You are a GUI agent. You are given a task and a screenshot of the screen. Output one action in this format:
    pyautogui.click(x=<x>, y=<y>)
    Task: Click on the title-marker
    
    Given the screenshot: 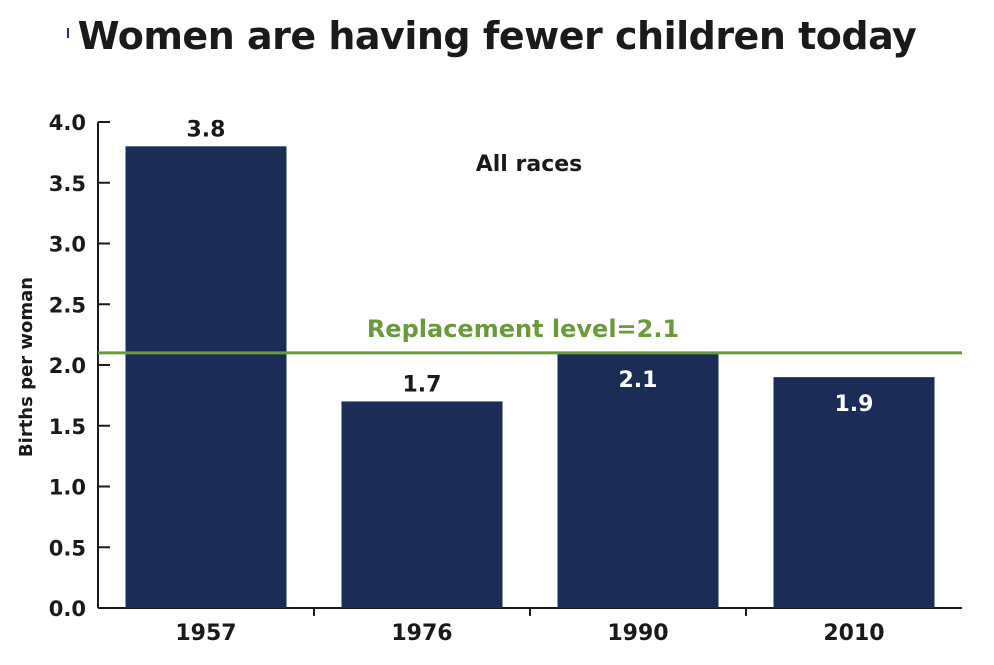 What is the action you would take?
    pyautogui.click(x=68, y=33)
    